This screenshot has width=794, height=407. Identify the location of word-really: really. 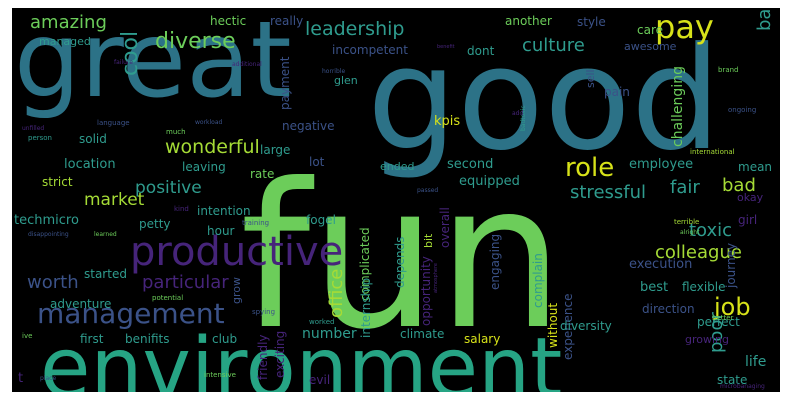
(286, 21).